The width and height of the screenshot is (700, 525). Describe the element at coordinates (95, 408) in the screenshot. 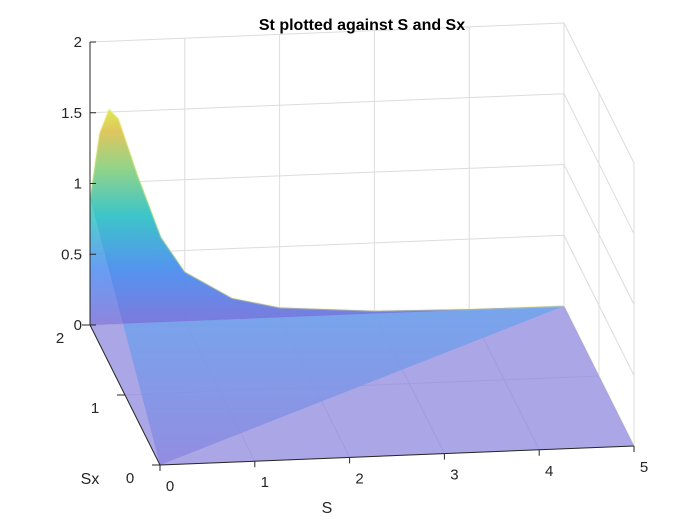

I see `y-tick-label: 1` at that location.